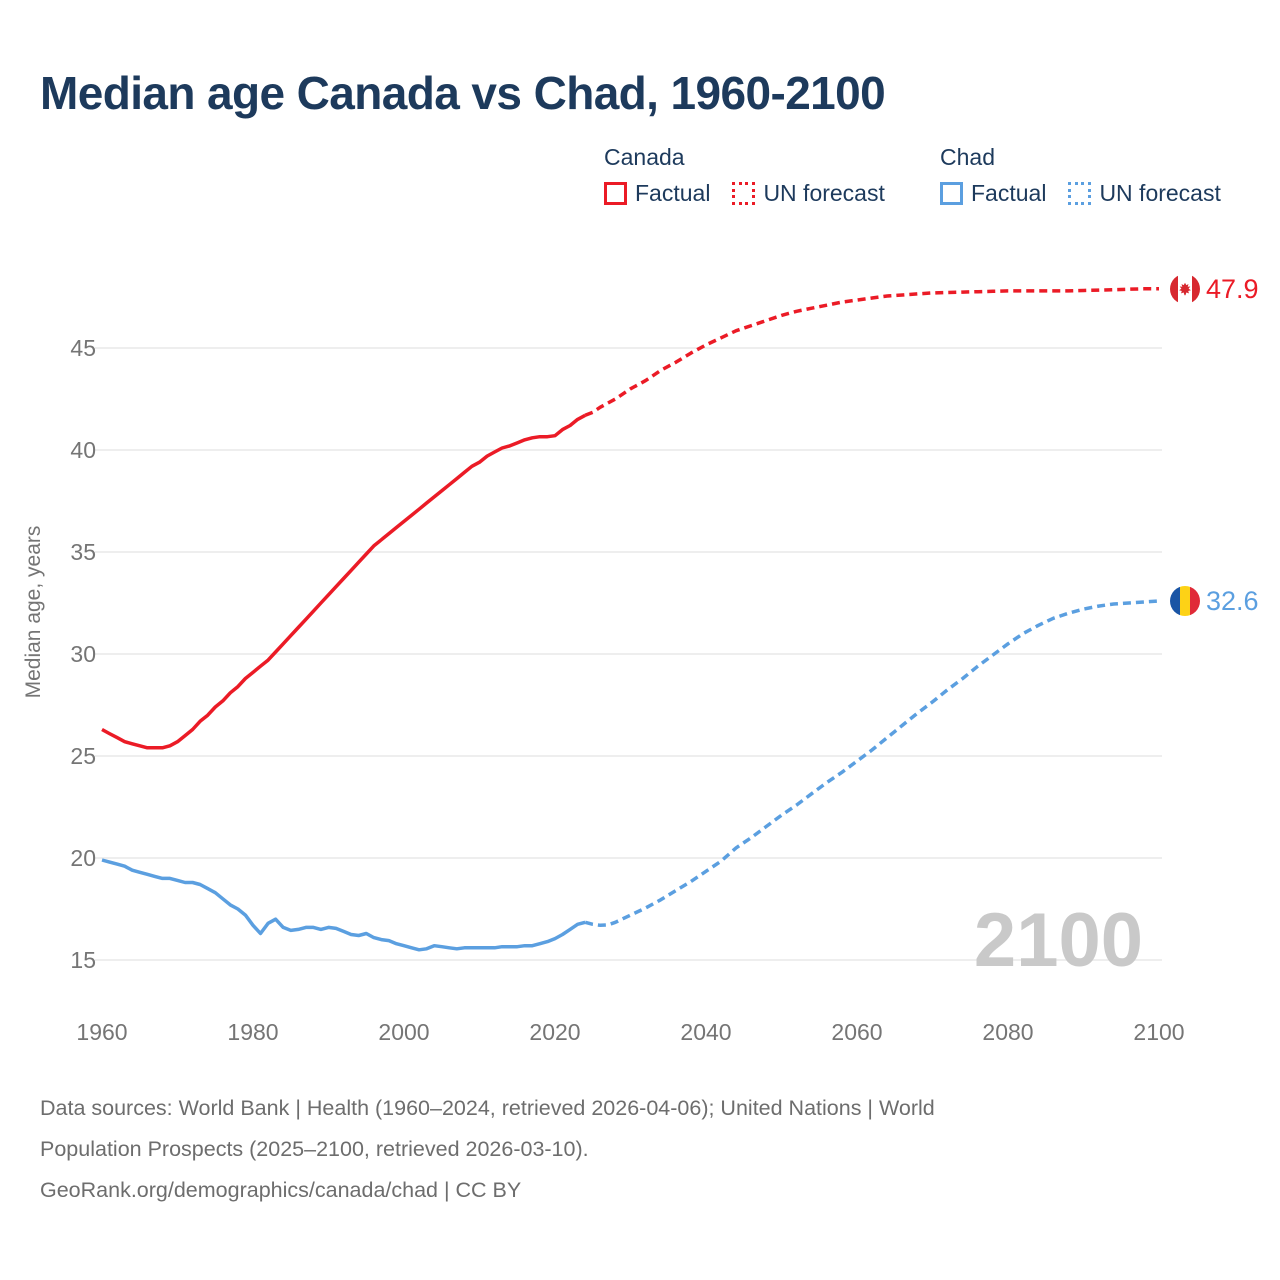  Describe the element at coordinates (1007, 1032) in the screenshot. I see `x-tick-label: 2080` at that location.